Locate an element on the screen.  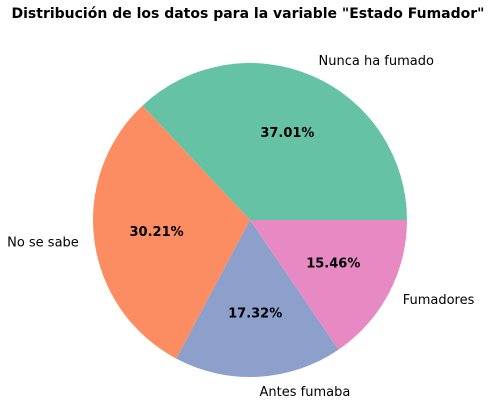
slice-pct-label-3: 17.32% is located at coordinates (255, 314).